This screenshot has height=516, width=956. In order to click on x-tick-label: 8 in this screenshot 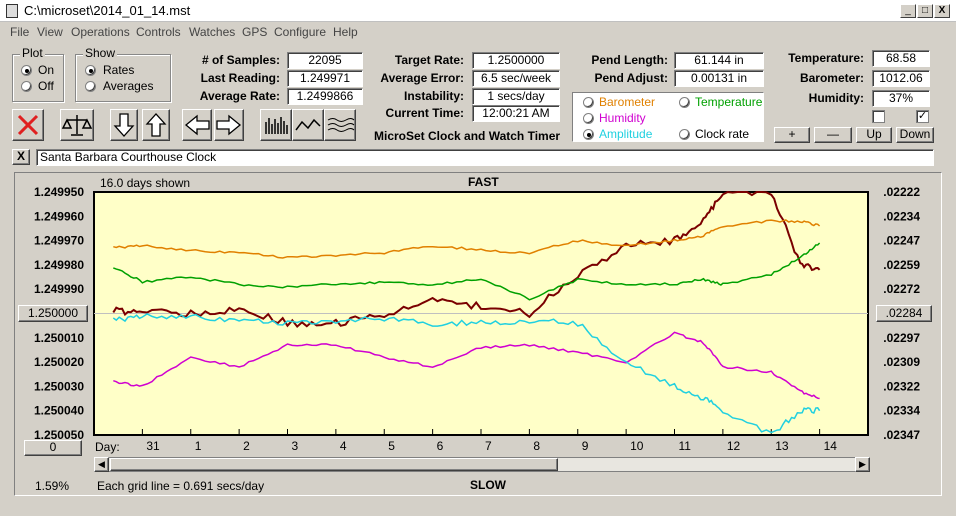, I will do `click(536, 446)`.